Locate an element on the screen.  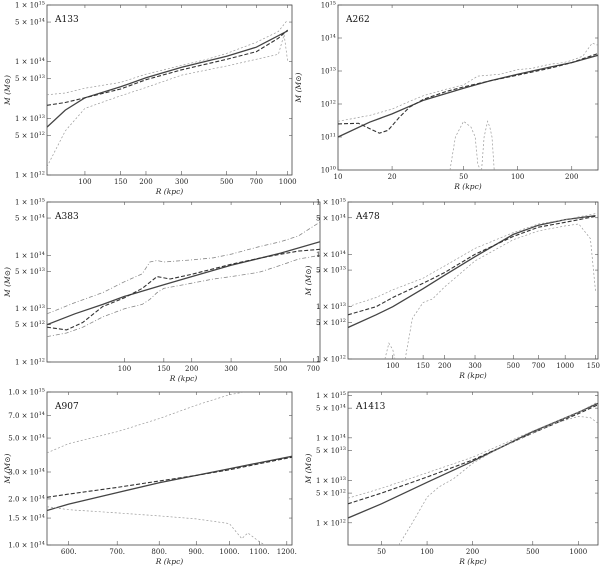
y-tick-label: 1.0 × 10¹⁴ is located at coordinates (26, 545).